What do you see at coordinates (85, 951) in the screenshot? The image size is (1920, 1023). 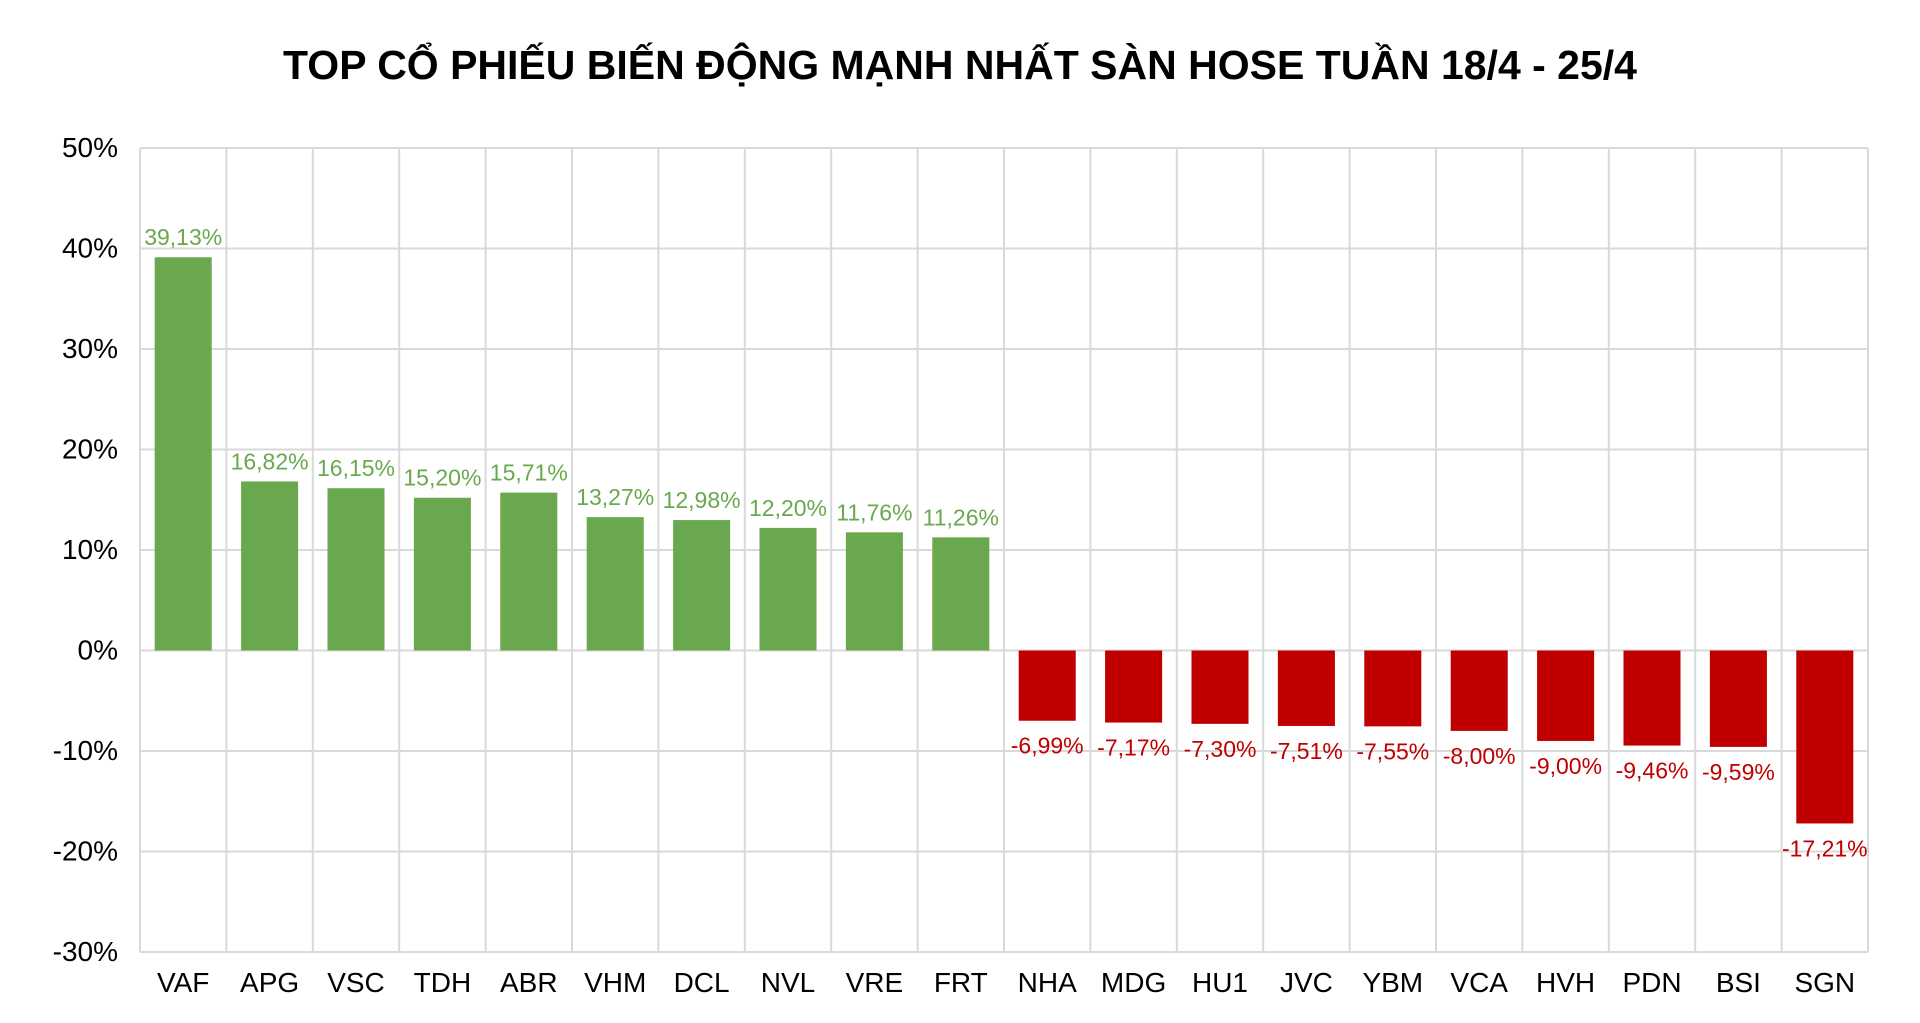 I see `y-tick--30%: -30%` at bounding box center [85, 951].